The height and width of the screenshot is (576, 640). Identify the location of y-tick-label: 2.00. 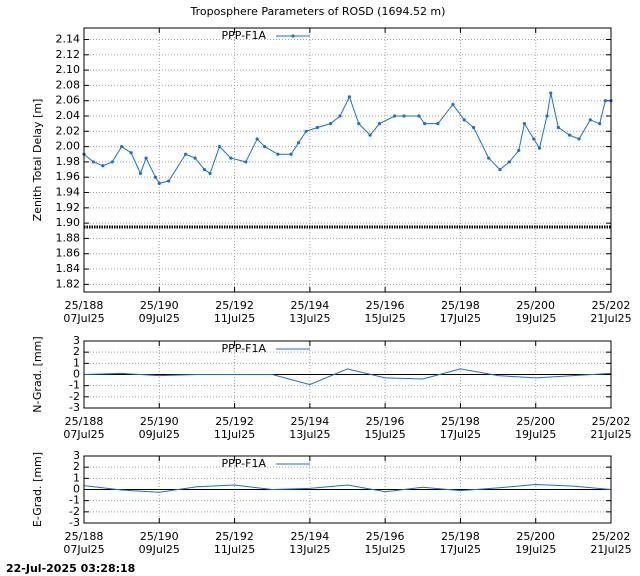
(68, 146).